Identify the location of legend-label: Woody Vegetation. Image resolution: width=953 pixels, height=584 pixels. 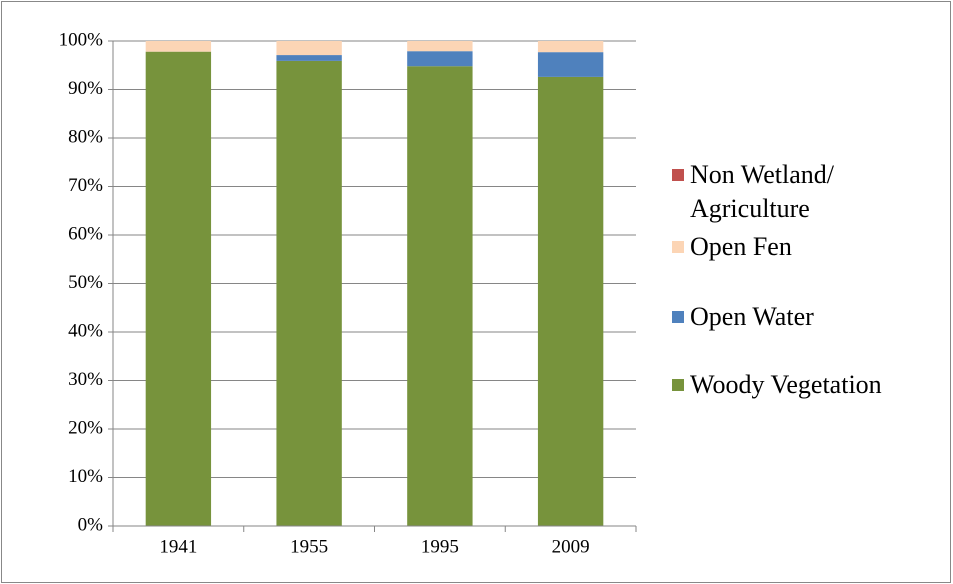
(786, 384).